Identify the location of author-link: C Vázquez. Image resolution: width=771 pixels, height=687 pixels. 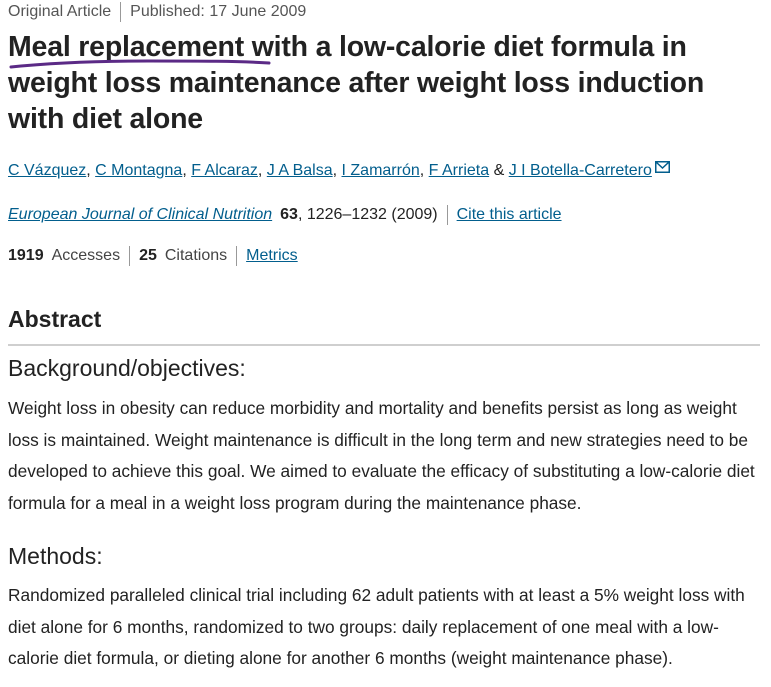
(47, 170).